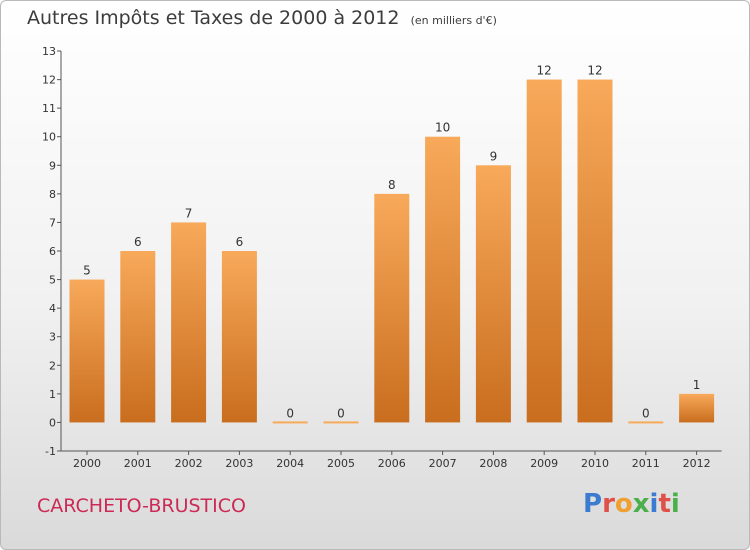  I want to click on x-tick-label: 2007, so click(443, 463).